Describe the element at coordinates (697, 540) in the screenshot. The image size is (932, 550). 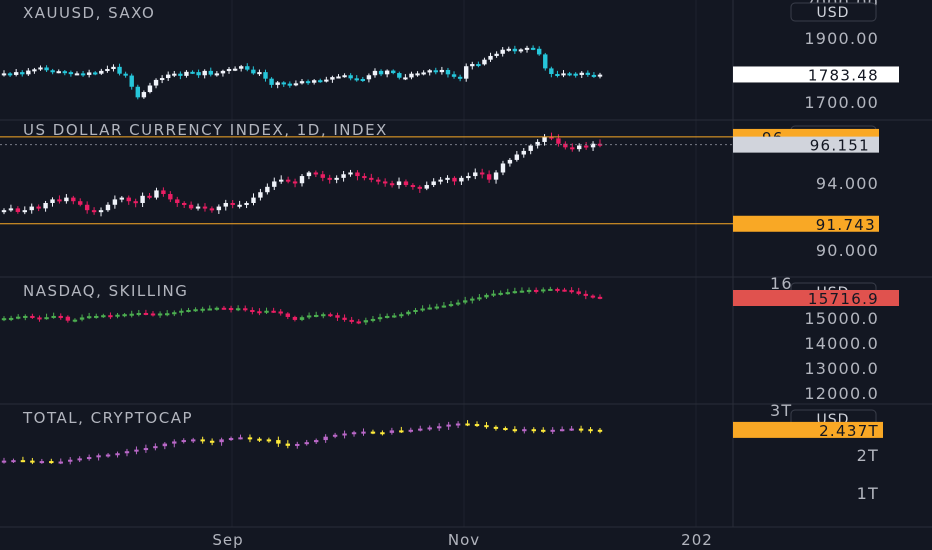
I see `time-tick-label: 202` at that location.